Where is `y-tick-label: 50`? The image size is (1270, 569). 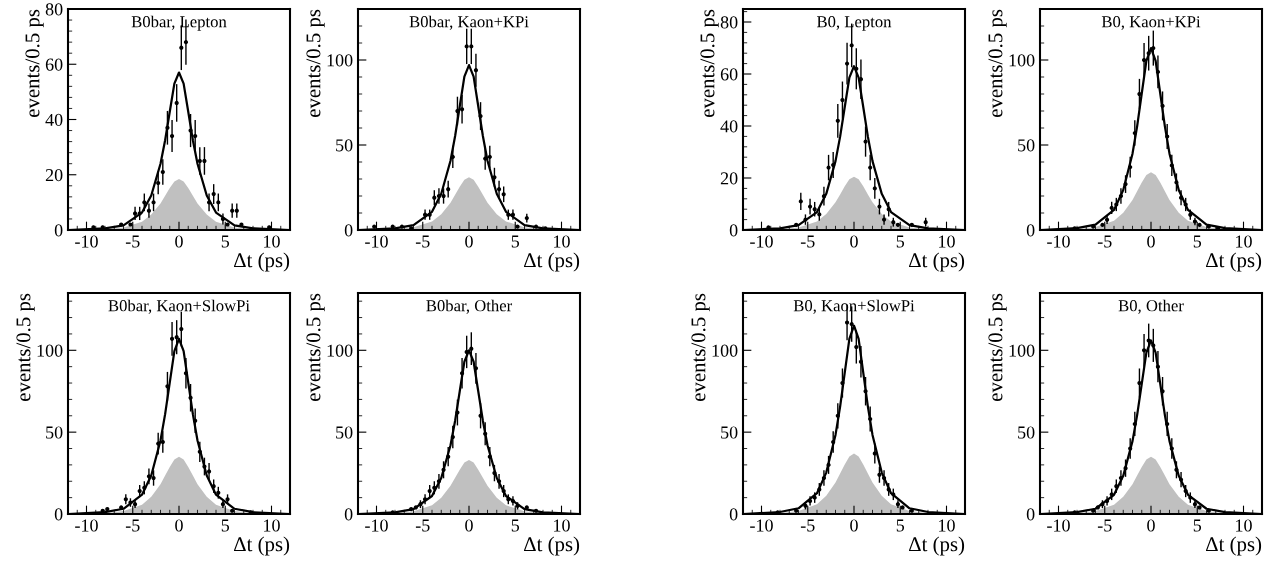 y-tick-label: 50 is located at coordinates (1026, 145).